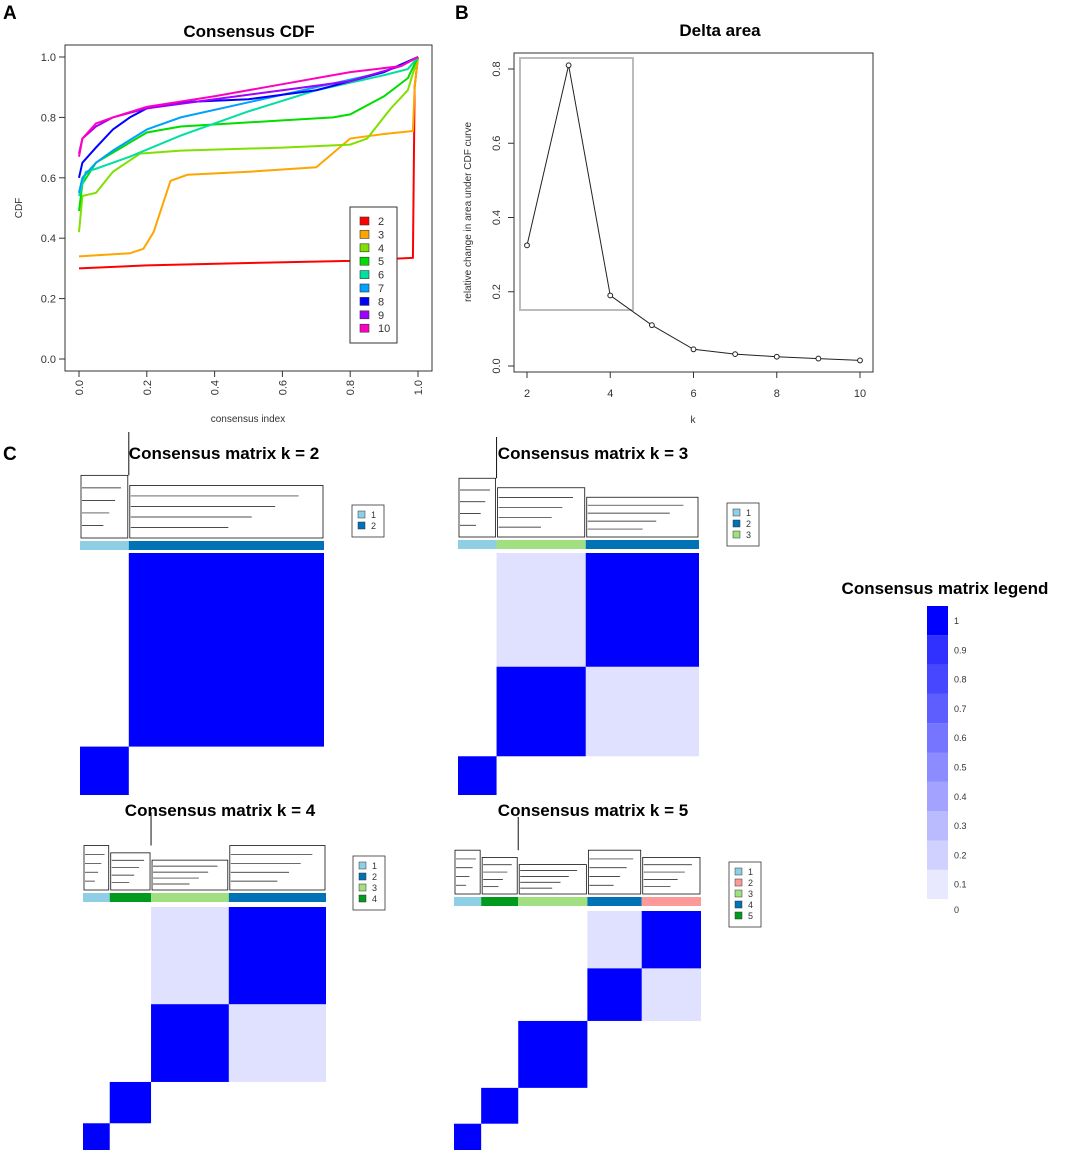 This screenshot has width=1065, height=1156. I want to click on colorbar-label: 0.7, so click(960, 709).